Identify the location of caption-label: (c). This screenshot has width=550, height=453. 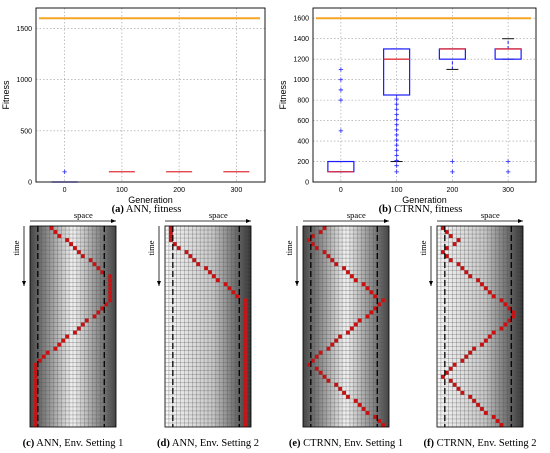
(29, 443).